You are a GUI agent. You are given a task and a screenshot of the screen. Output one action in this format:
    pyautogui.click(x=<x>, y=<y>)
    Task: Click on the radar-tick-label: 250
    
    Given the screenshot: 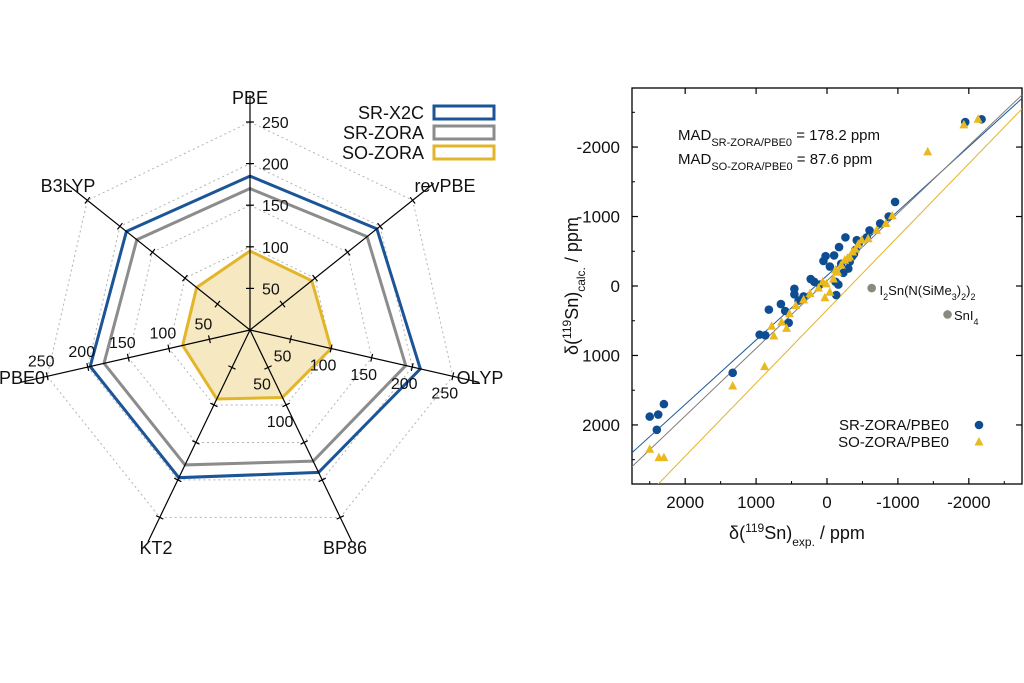 What is the action you would take?
    pyautogui.click(x=41, y=361)
    